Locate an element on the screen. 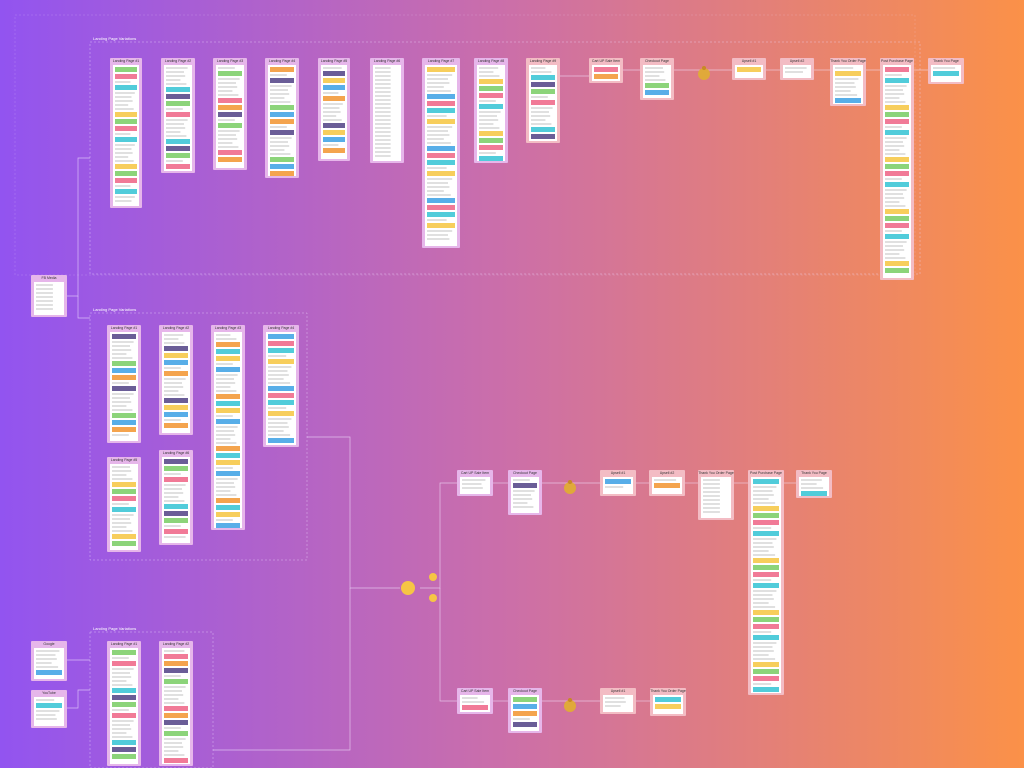 The height and width of the screenshot is (773, 1024). thinking-icon is located at coordinates (408, 588).